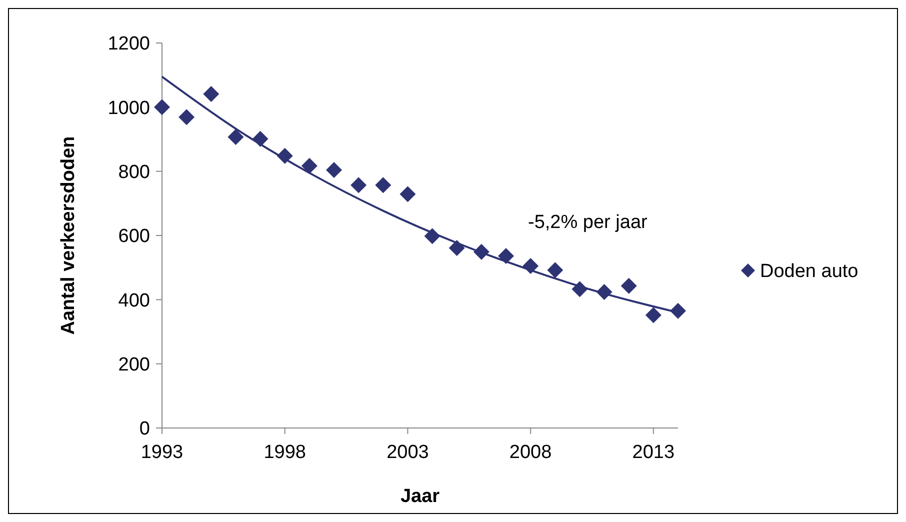 This screenshot has height=522, width=906. I want to click on y-tick-label: 600, so click(134, 237).